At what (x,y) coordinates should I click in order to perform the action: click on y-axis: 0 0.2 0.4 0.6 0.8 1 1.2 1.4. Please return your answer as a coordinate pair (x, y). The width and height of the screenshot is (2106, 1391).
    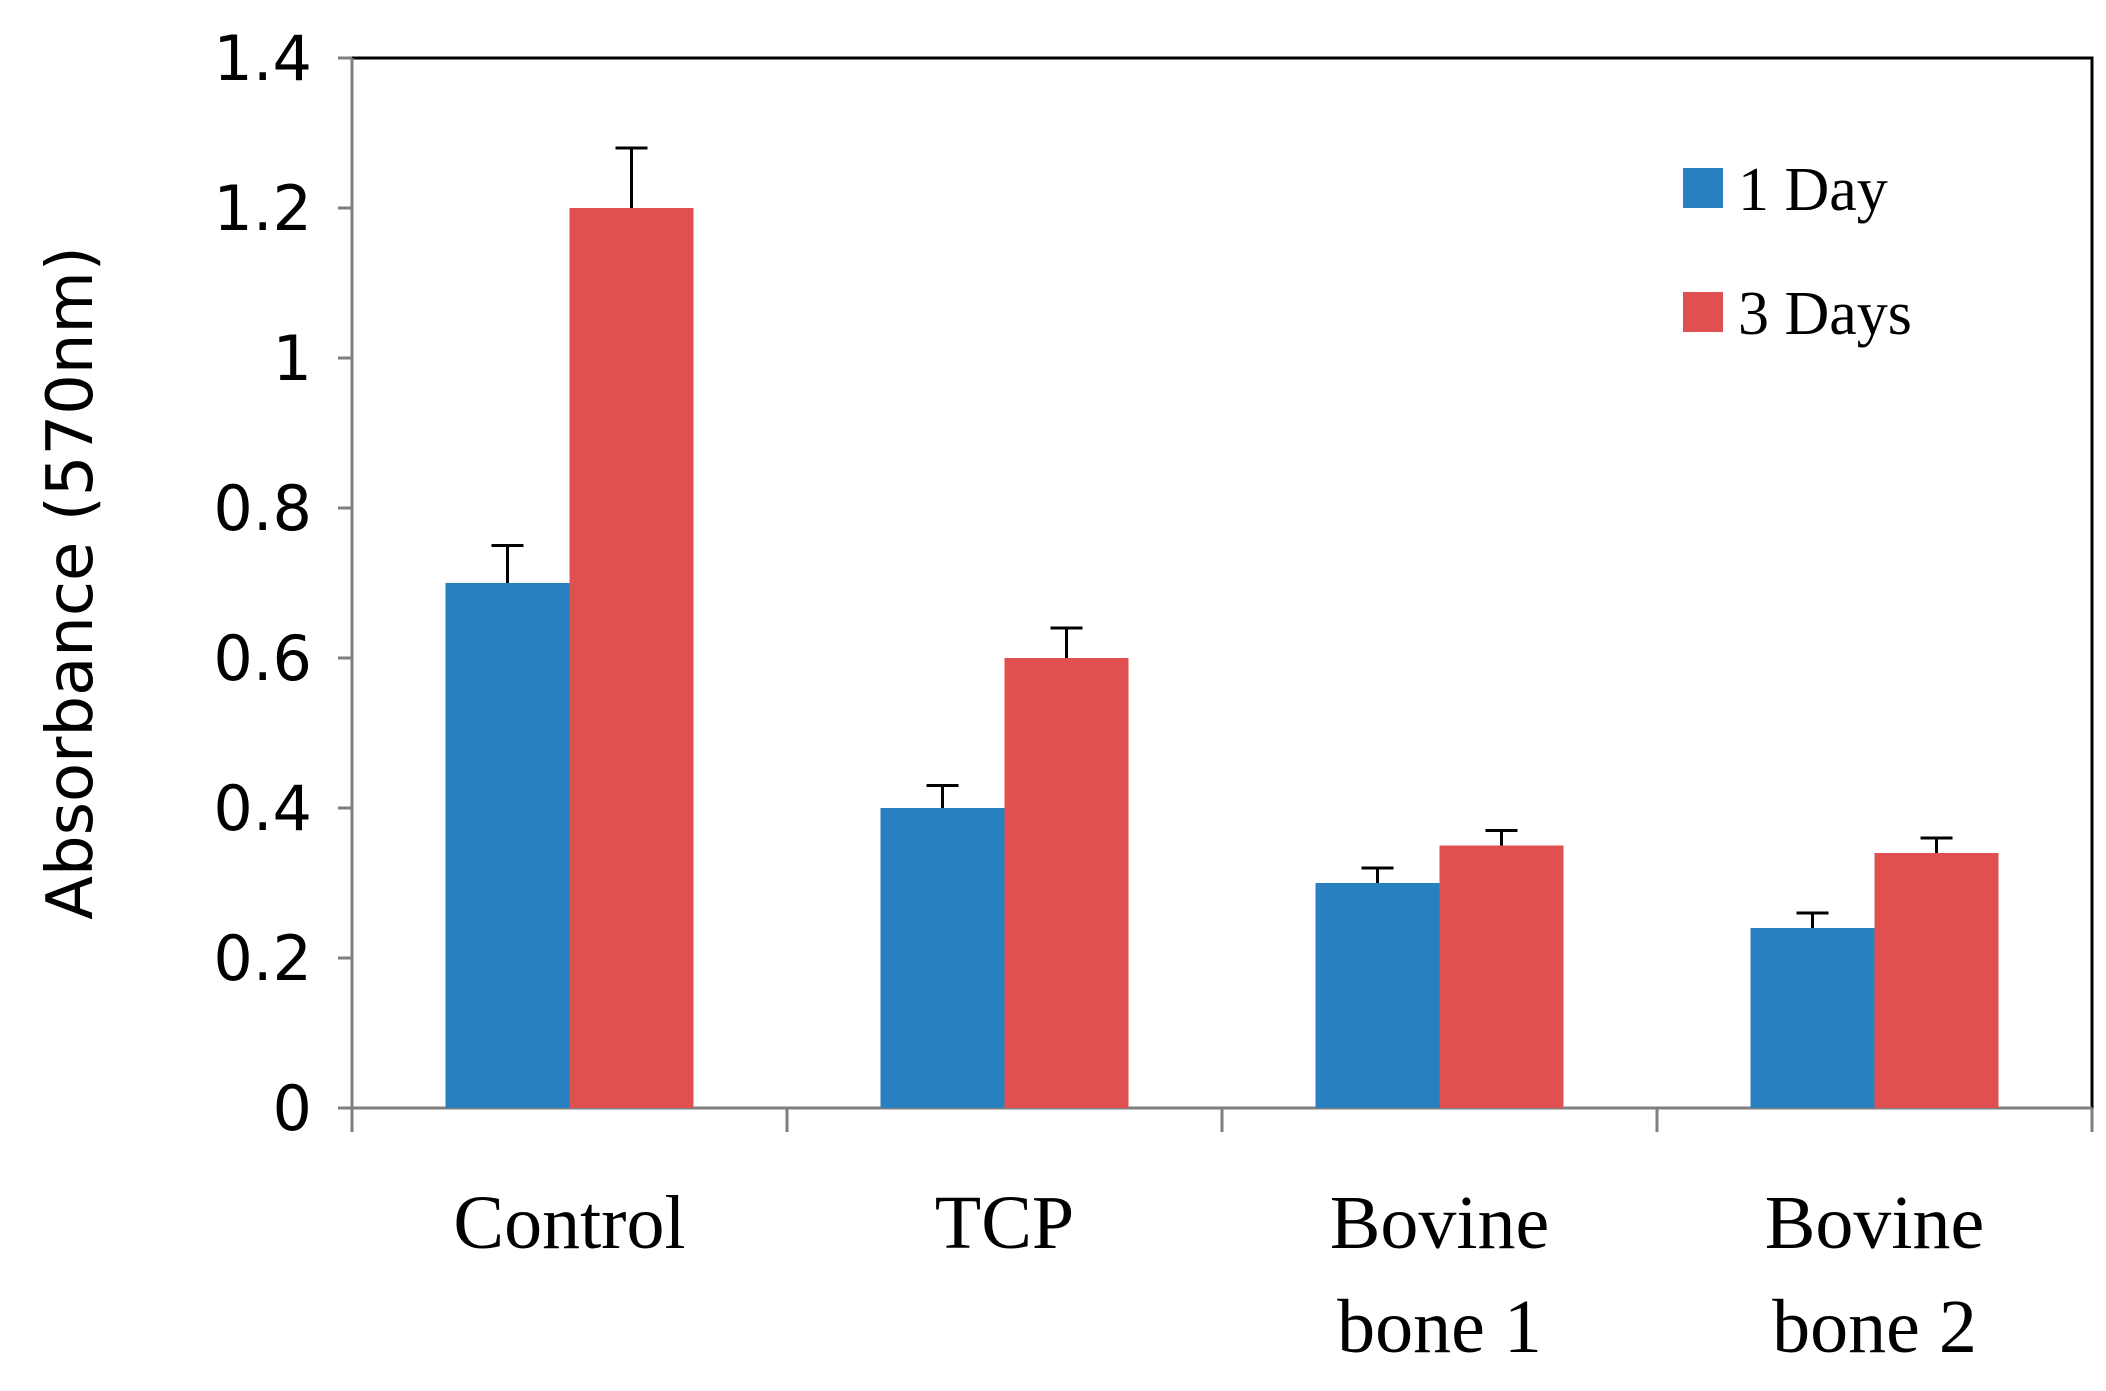
    Looking at the image, I should click on (283, 583).